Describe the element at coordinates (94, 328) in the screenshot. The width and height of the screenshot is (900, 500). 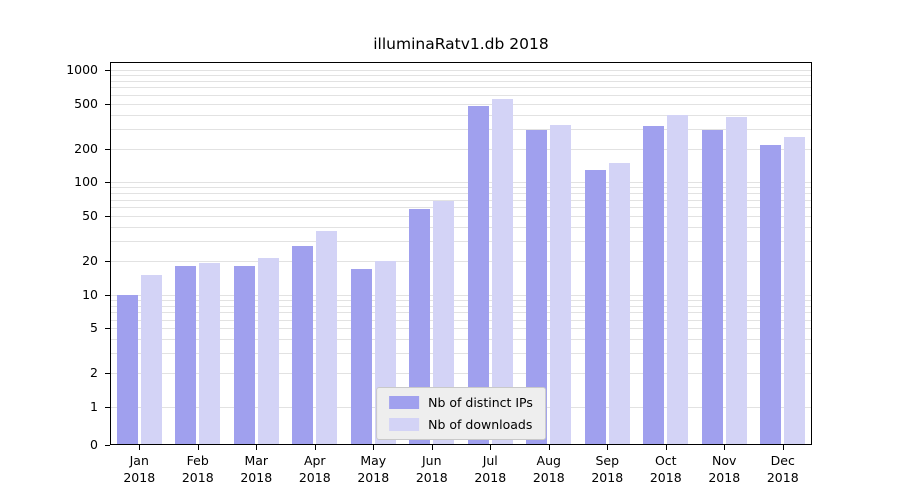
I see `y-tick-label: 5` at that location.